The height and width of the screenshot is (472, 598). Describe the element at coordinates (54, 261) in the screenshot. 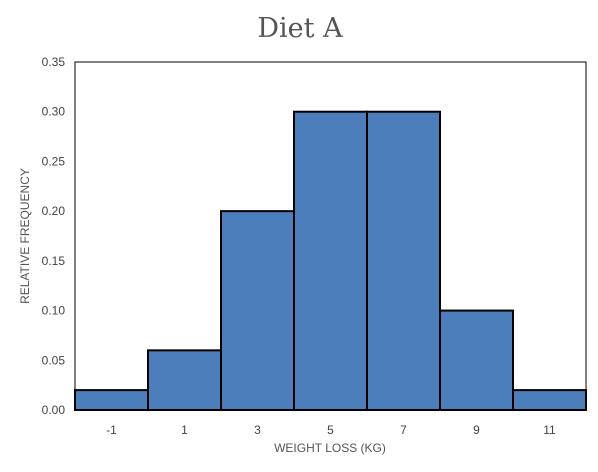

I see `y-tick-label: 0.15` at that location.